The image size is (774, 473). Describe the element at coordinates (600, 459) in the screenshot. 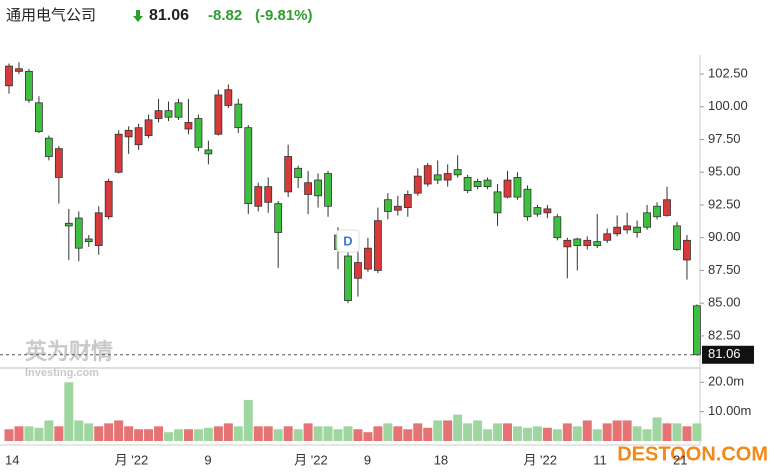

I see `x-tick-label: 11` at that location.